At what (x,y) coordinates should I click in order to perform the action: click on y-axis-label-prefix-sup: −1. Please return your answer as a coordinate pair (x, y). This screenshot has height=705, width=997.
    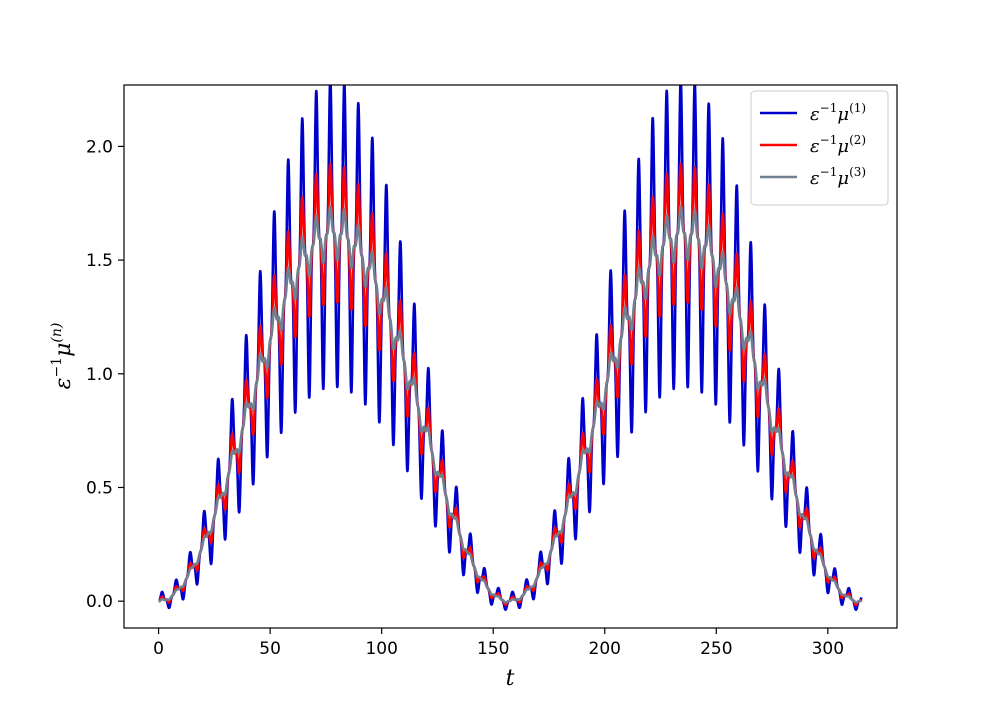
    Looking at the image, I should click on (57, 367).